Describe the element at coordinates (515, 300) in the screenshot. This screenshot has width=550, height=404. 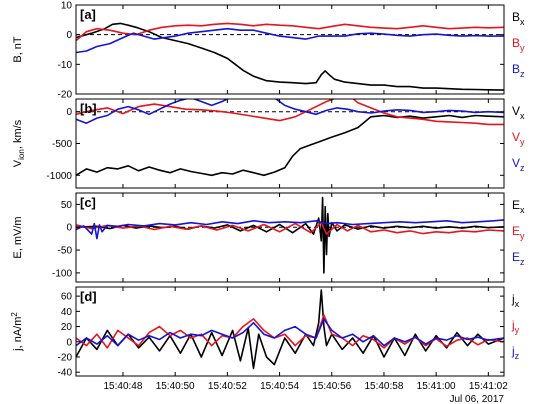
I see `legend-jx: jx` at that location.